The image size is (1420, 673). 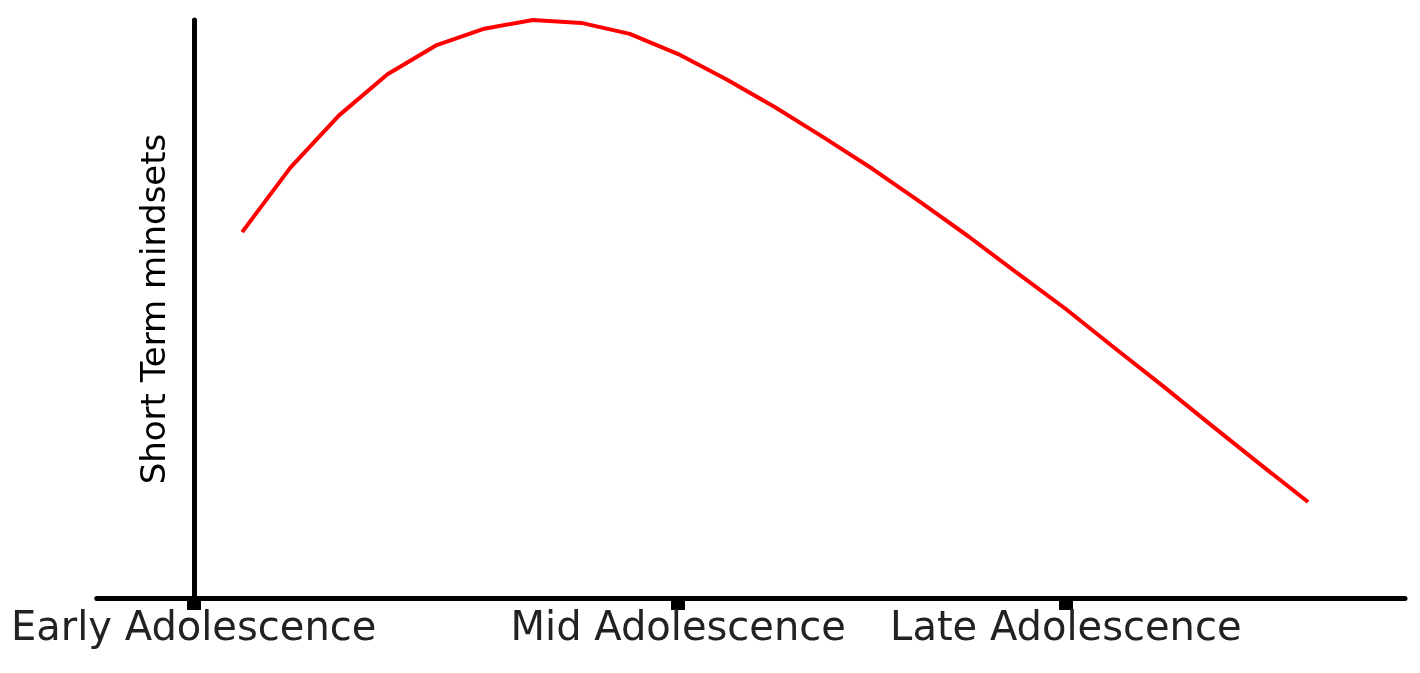 What do you see at coordinates (1066, 626) in the screenshot?
I see `x-tick-label: Late Adolescence` at bounding box center [1066, 626].